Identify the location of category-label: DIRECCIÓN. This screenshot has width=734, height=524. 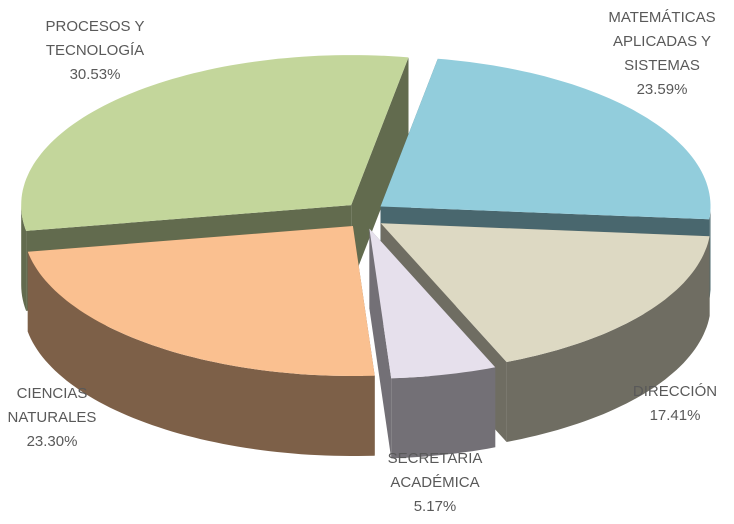
(675, 391).